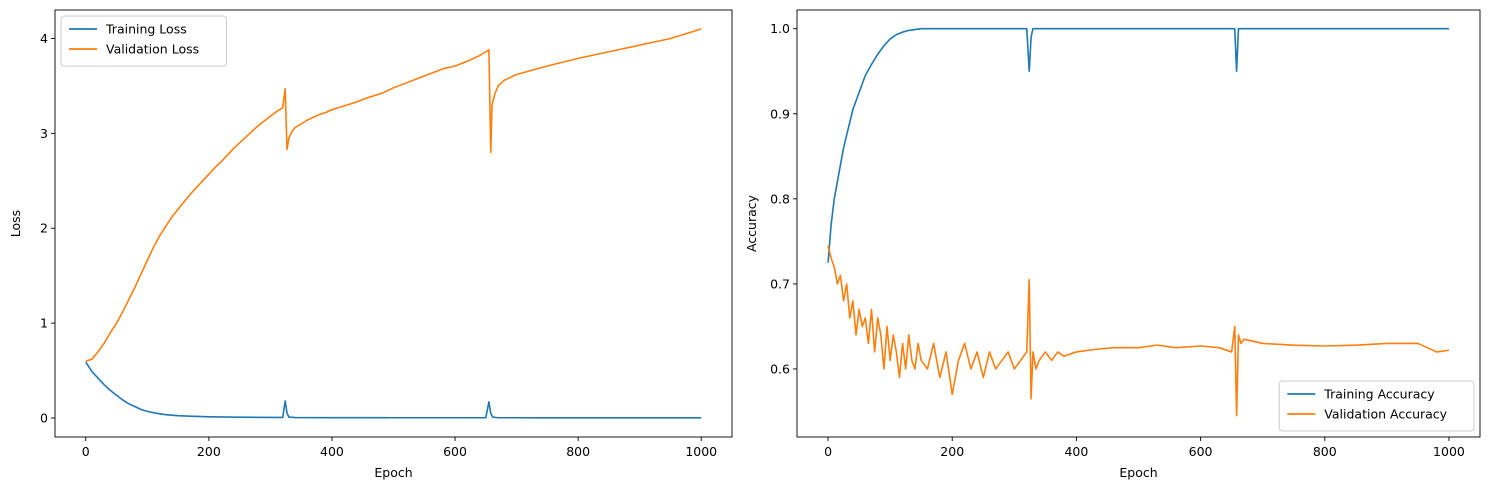 This screenshot has height=490, width=1489. Describe the element at coordinates (44, 418) in the screenshot. I see `y-tick-label: 0` at that location.